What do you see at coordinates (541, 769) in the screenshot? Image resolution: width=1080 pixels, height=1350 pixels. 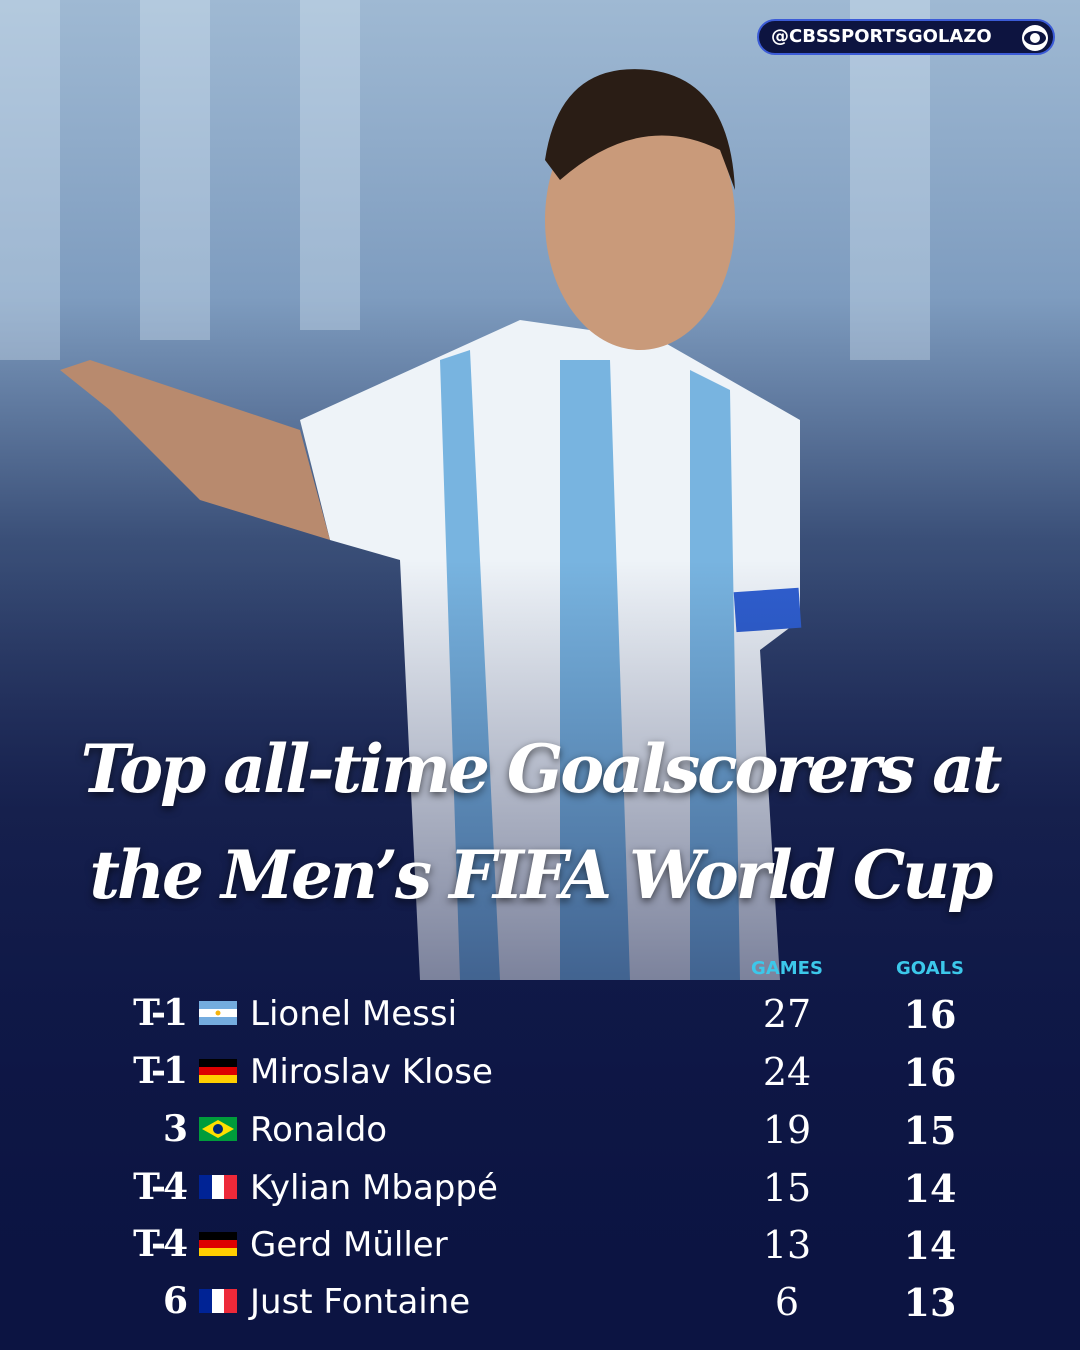 I see `title-line: Top all-time Goalscorers at` at bounding box center [541, 769].